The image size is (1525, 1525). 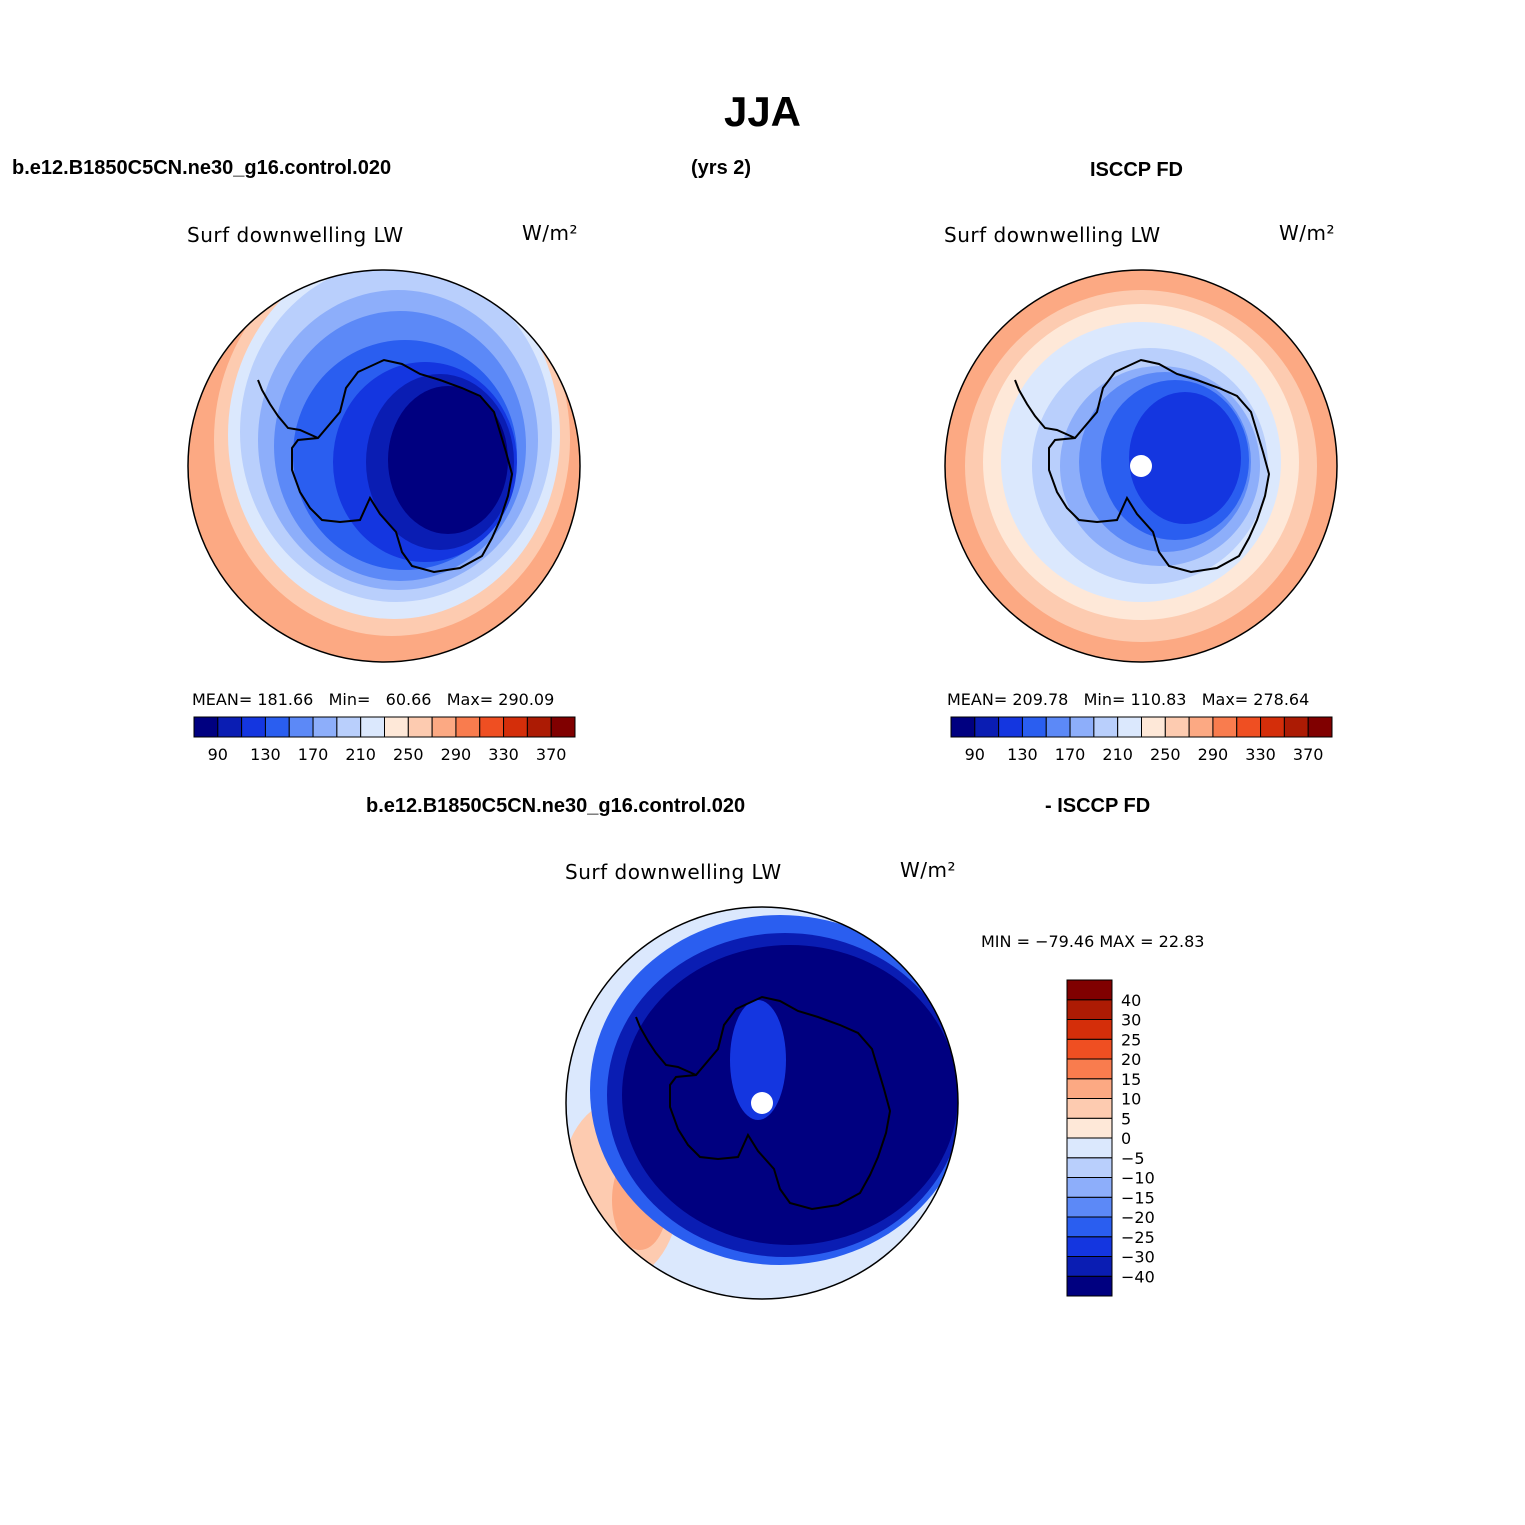 What do you see at coordinates (503, 754) in the screenshot?
I see `colorbar-tick-label: 330` at bounding box center [503, 754].